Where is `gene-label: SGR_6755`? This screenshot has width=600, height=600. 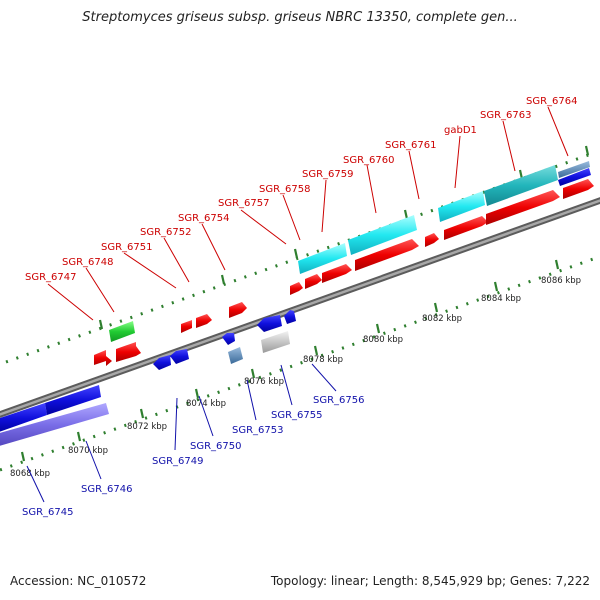 gene-label: SGR_6755 is located at coordinates (297, 415).